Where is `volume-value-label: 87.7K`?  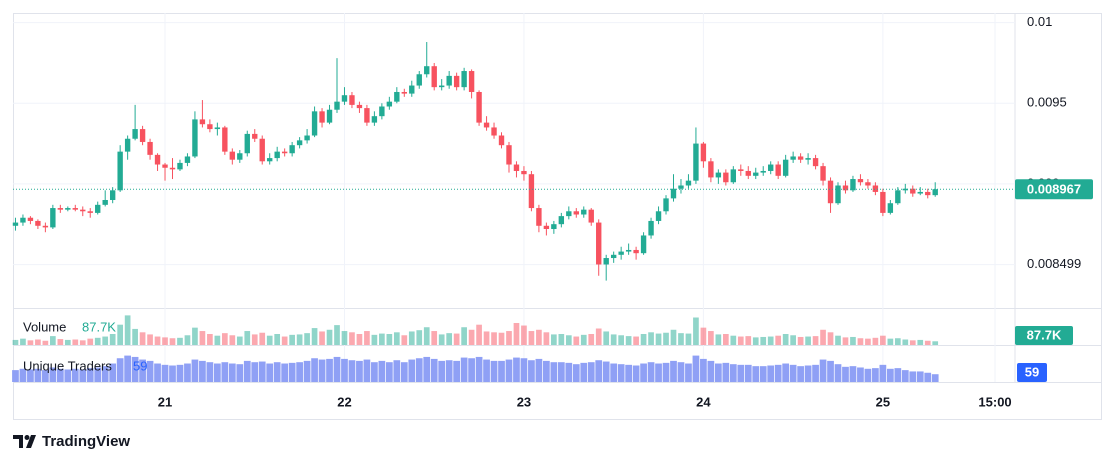
volume-value-label: 87.7K is located at coordinates (1044, 334).